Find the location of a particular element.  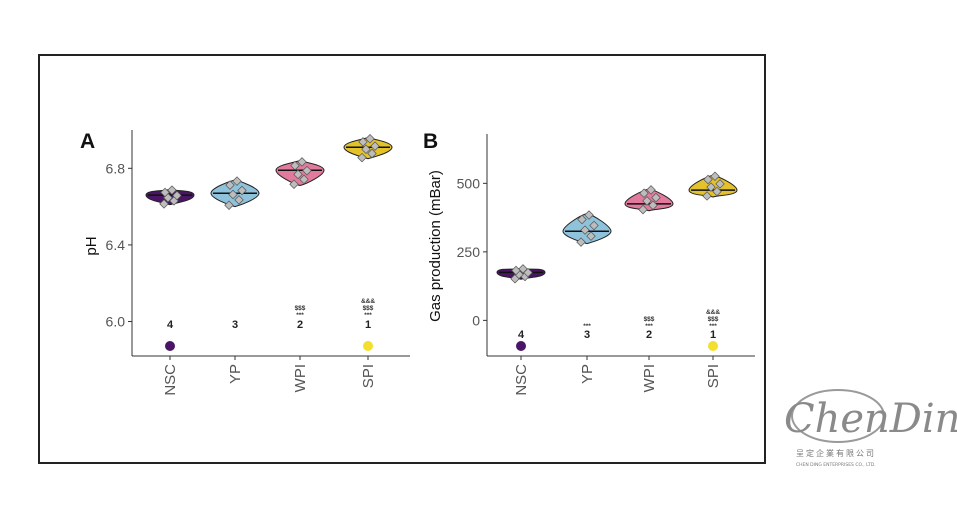

logo-english-text: CHEN DING ENTERPRISES CO., LTD. is located at coordinates (836, 465).